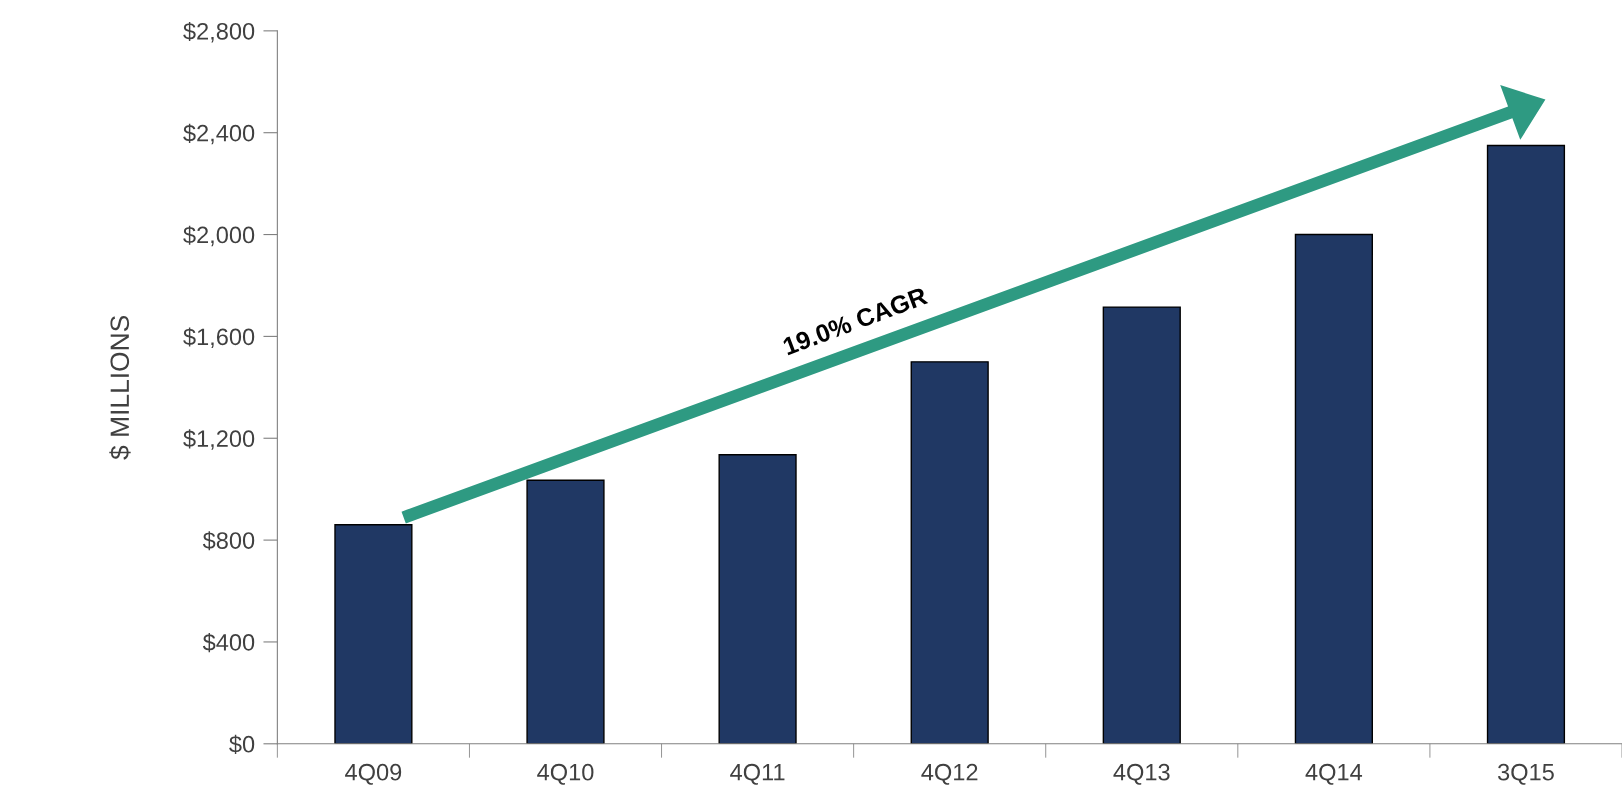 Image resolution: width=1622 pixels, height=812 pixels. I want to click on x-tick-label: 4Q13, so click(1141, 774).